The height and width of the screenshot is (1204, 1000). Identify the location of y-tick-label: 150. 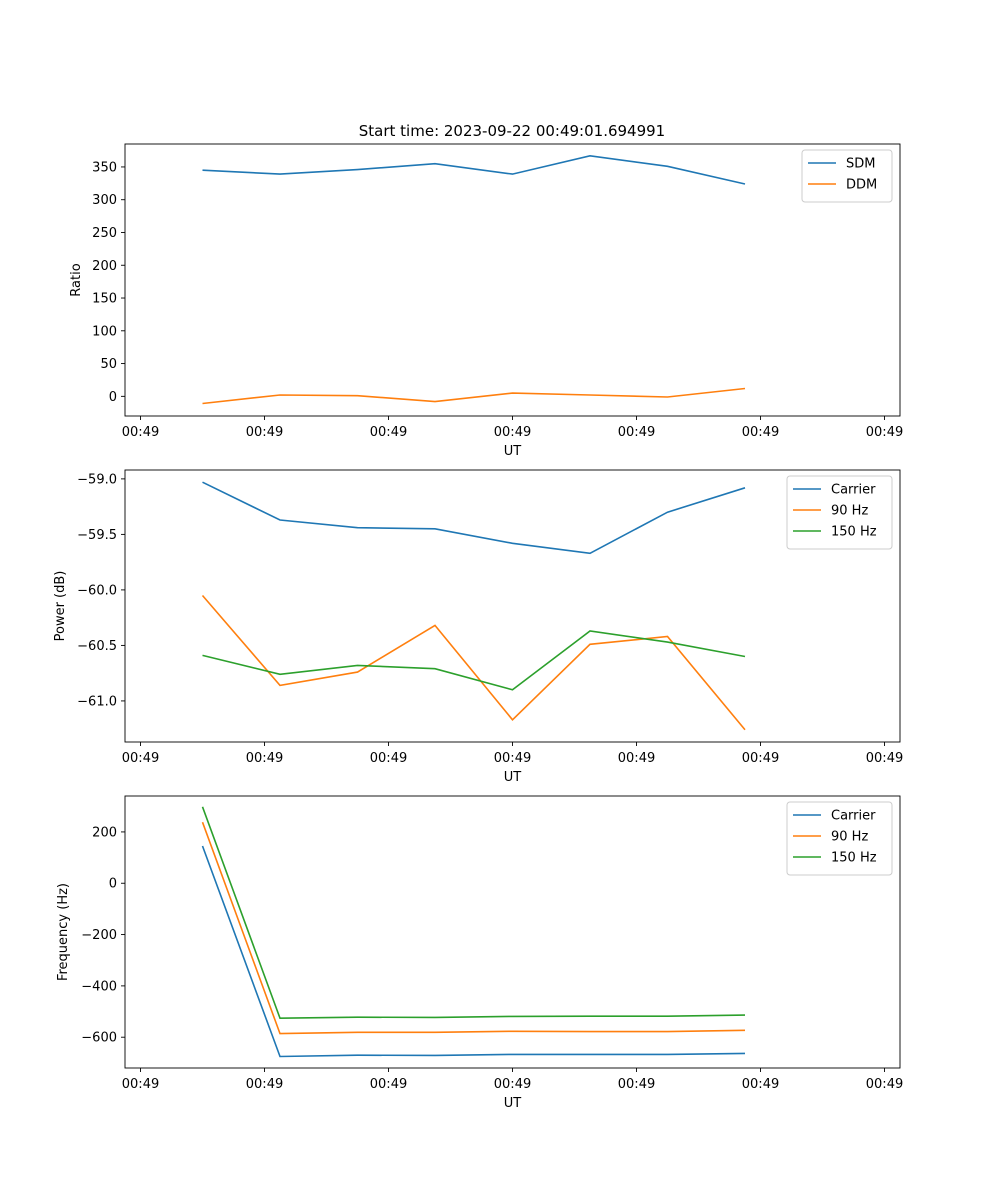
(104, 299).